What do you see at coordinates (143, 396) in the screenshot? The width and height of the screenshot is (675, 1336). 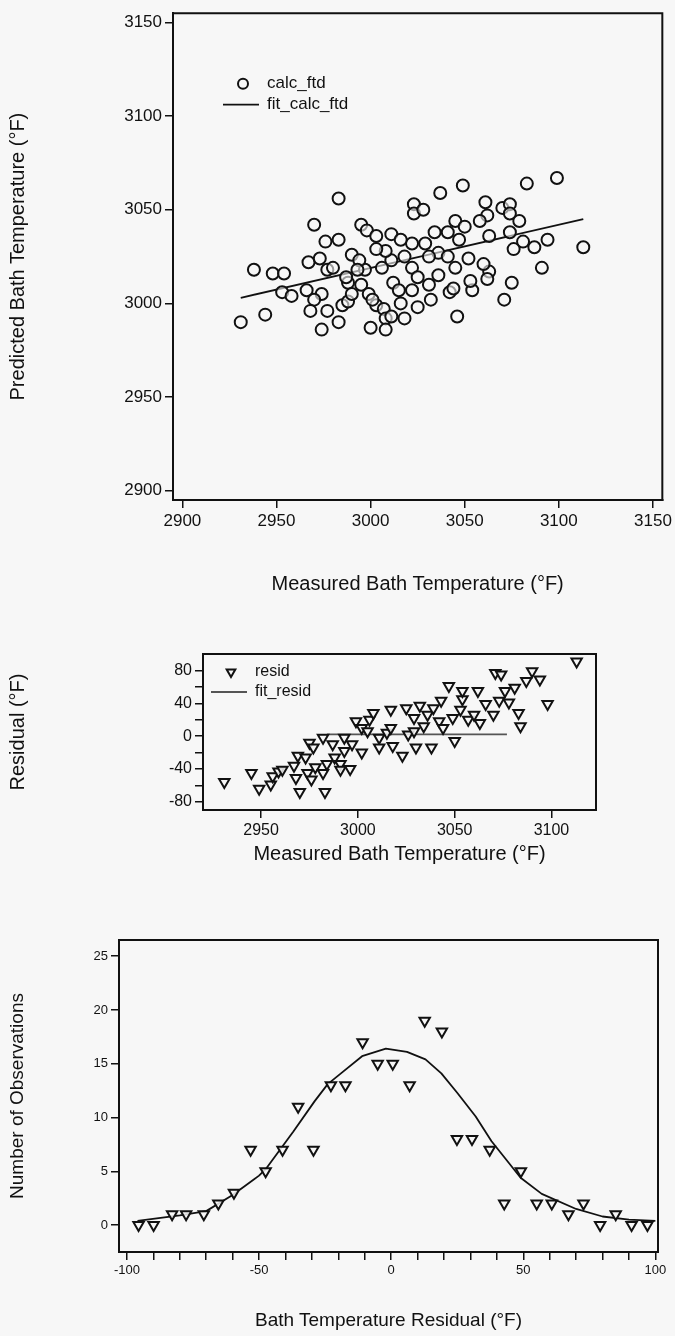 I see `y-tick-label: 2950` at bounding box center [143, 396].